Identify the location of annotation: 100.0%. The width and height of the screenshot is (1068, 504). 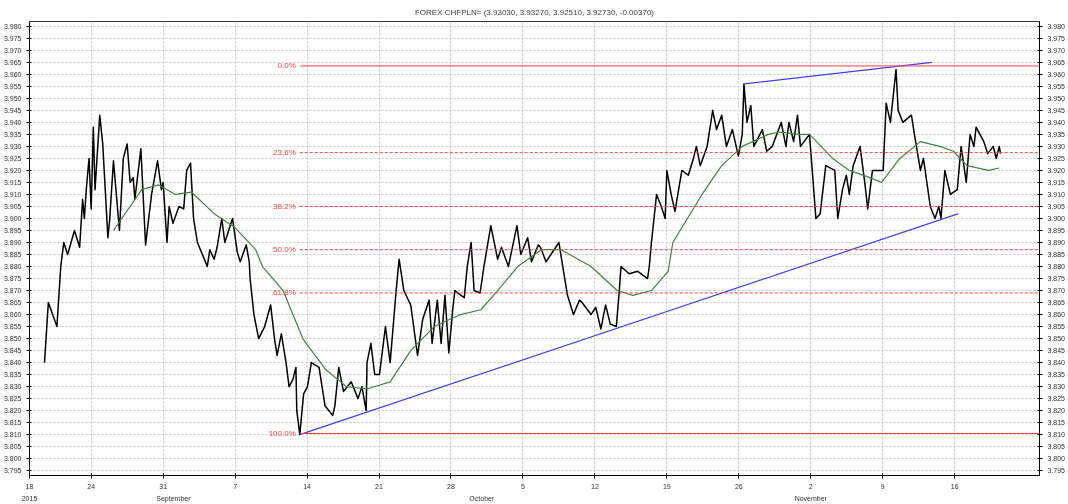
(282, 433).